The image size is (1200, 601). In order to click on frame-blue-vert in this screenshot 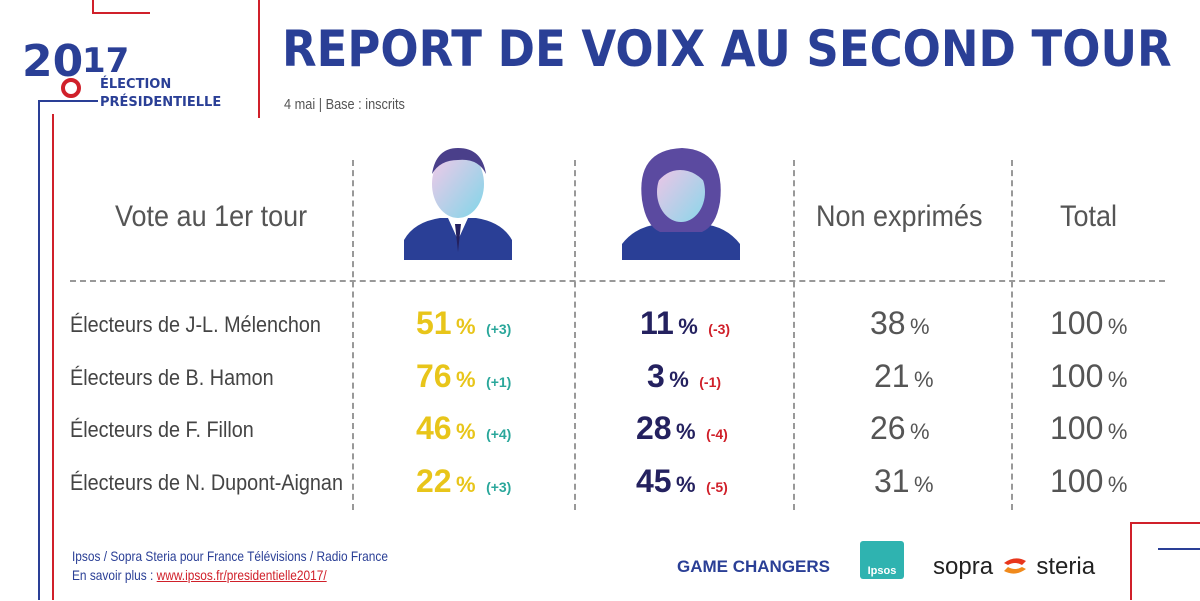, I will do `click(39, 350)`.